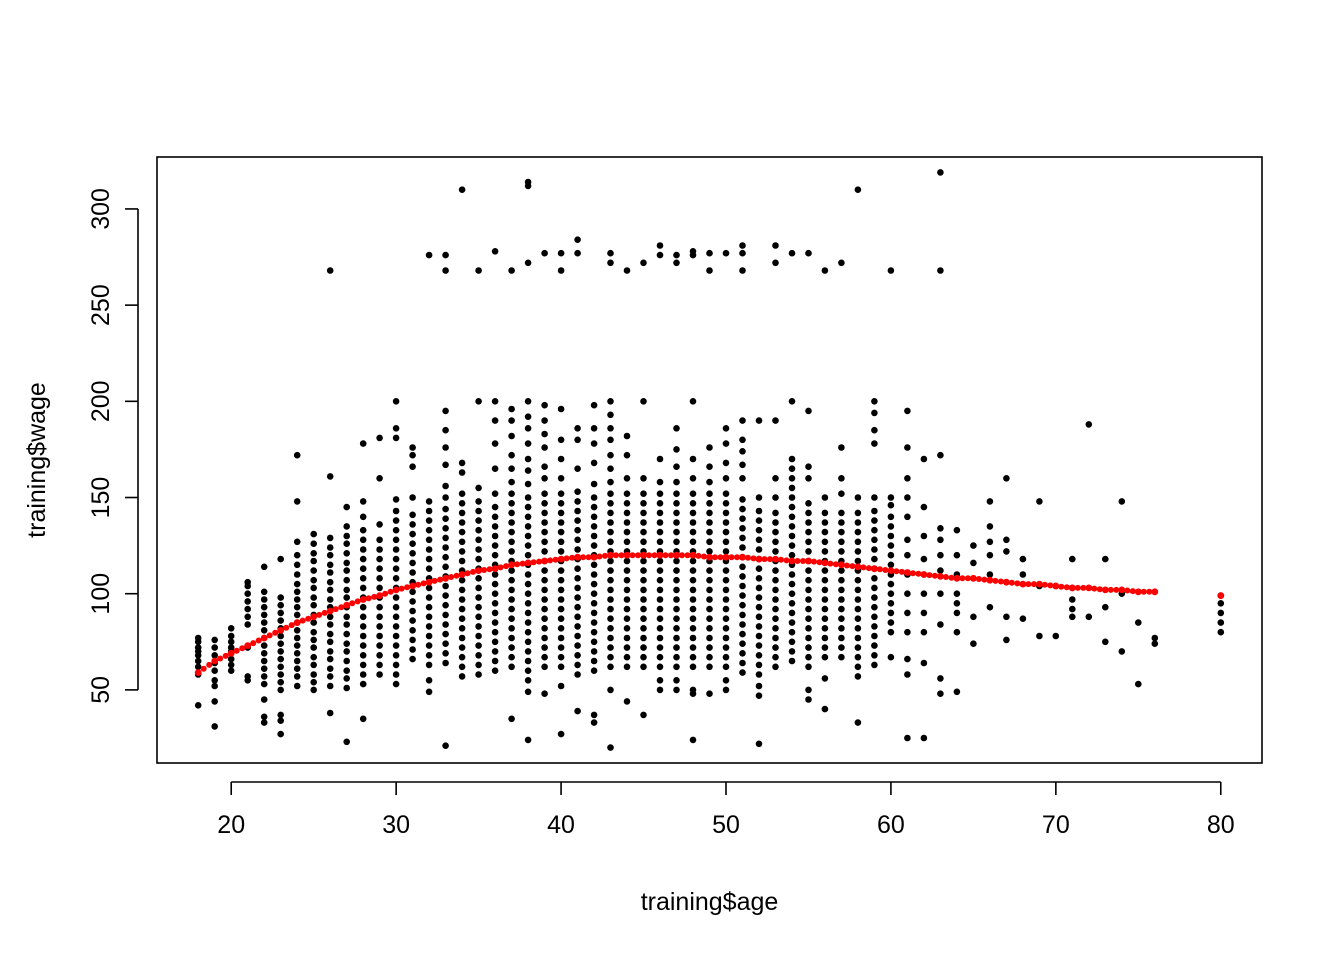 Image resolution: width=1344 pixels, height=960 pixels. I want to click on y-tick-label: 150, so click(101, 498).